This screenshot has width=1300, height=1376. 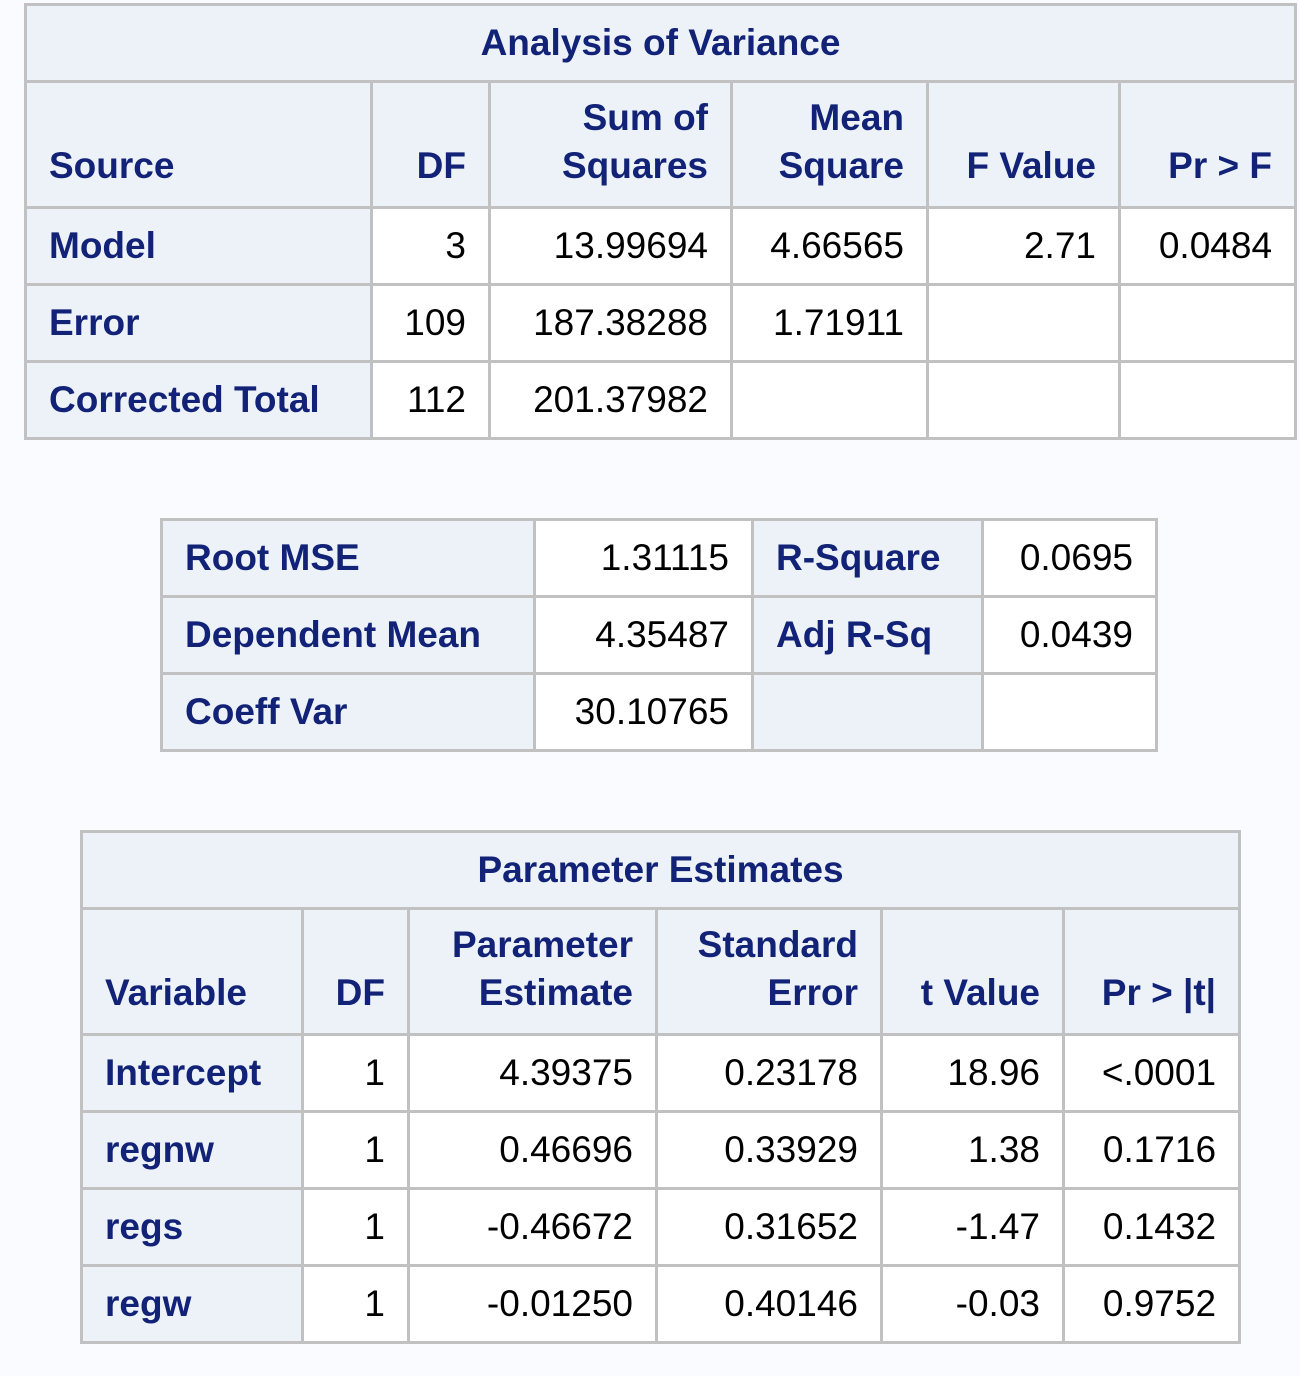 I want to click on table-row: Error 109 187.38288 1.71911, so click(x=661, y=323).